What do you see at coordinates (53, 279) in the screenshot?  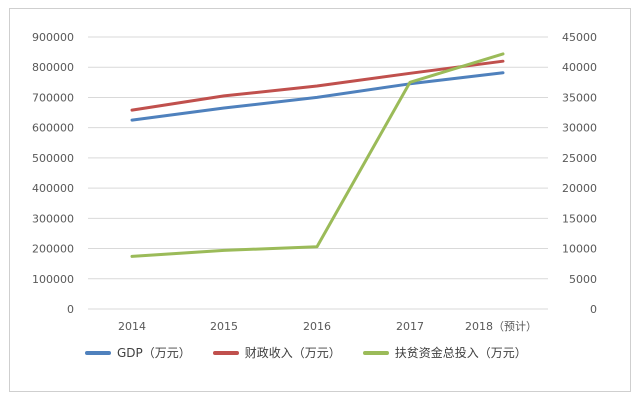 I see `y-left-tick-label: 100000` at bounding box center [53, 279].